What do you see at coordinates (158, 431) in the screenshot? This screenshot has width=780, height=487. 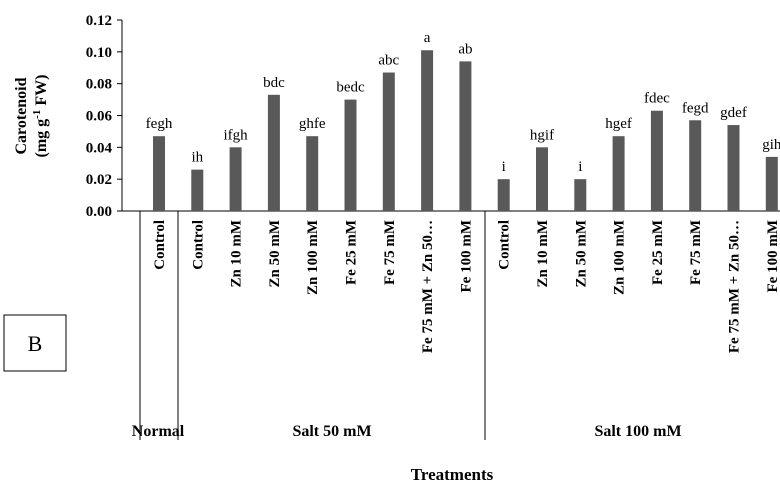 I see `group-label: Normal` at bounding box center [158, 431].